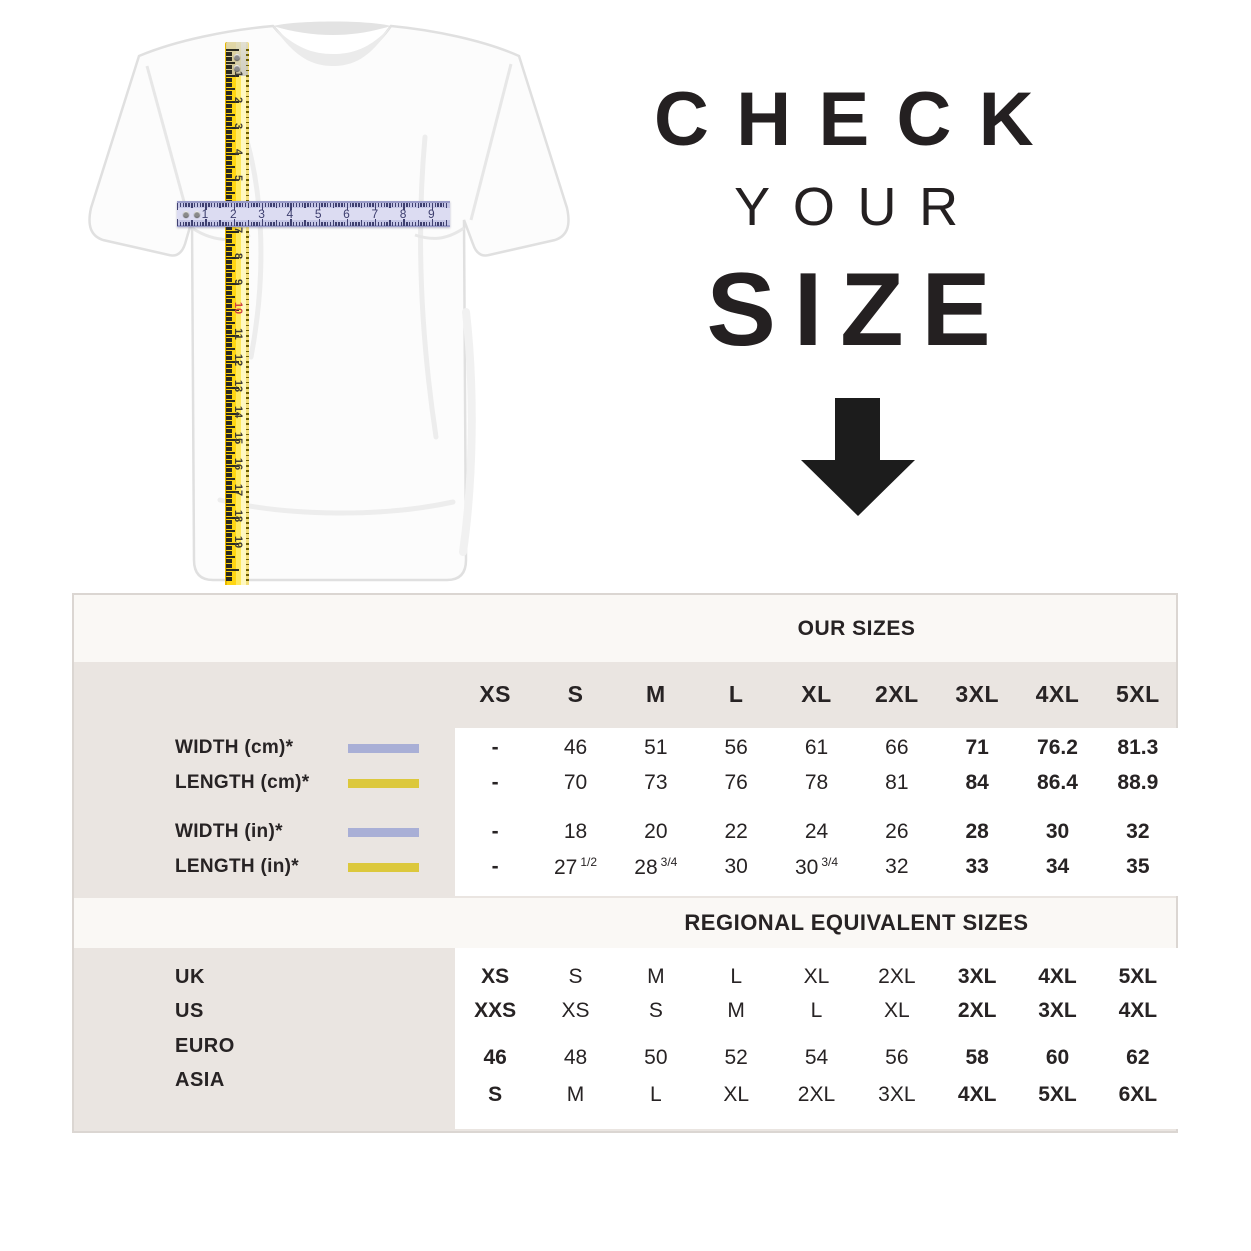 This screenshot has height=1251, width=1251. Describe the element at coordinates (238, 516) in the screenshot. I see `tape-number: 18` at that location.